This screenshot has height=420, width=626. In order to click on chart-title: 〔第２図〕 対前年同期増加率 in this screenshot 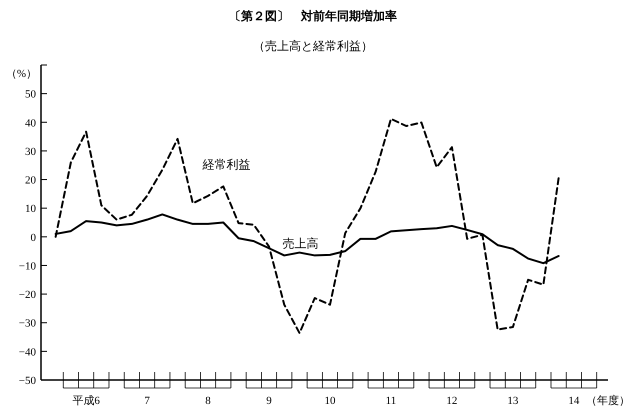, I will do `click(313, 16)`.